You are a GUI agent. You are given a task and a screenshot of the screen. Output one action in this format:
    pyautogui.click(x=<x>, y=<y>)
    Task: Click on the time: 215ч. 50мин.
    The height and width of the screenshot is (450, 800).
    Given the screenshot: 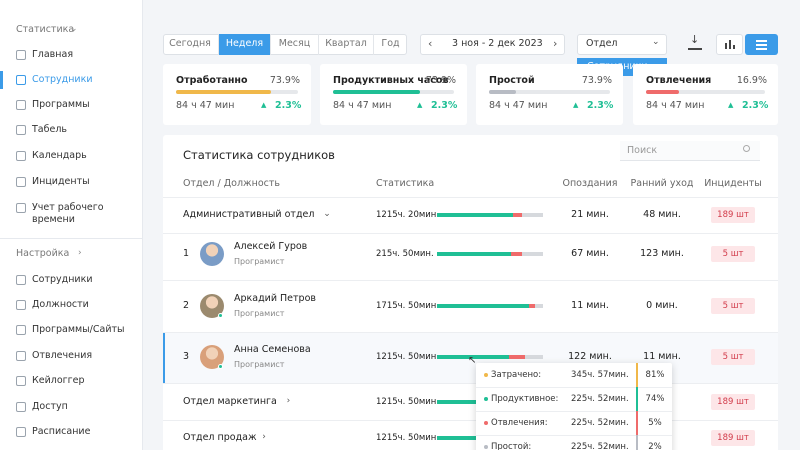 What is the action you would take?
    pyautogui.click(x=405, y=254)
    